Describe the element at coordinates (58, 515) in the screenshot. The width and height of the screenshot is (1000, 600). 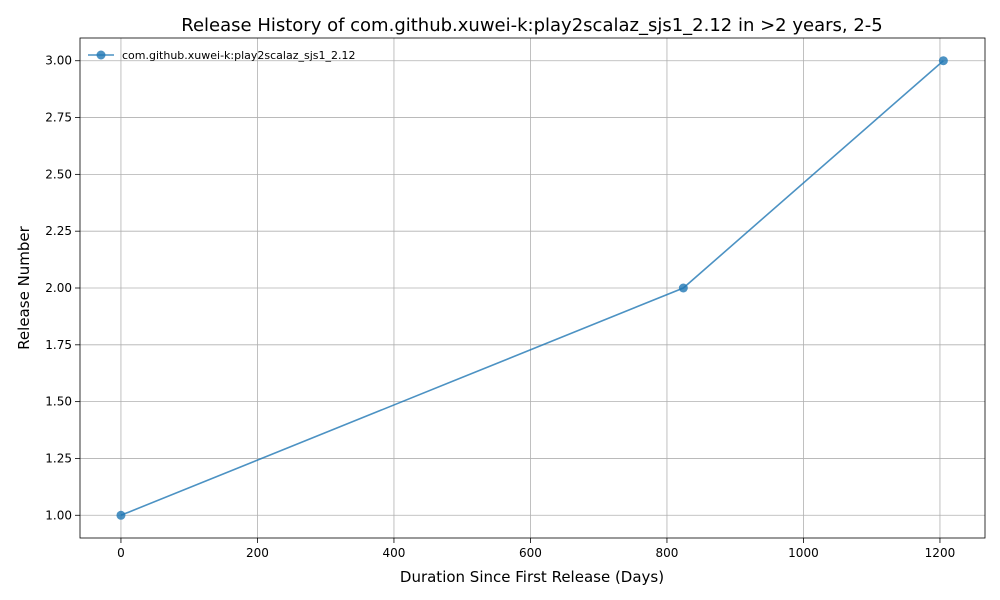
I see `y-tick-label: 1.00` at that location.